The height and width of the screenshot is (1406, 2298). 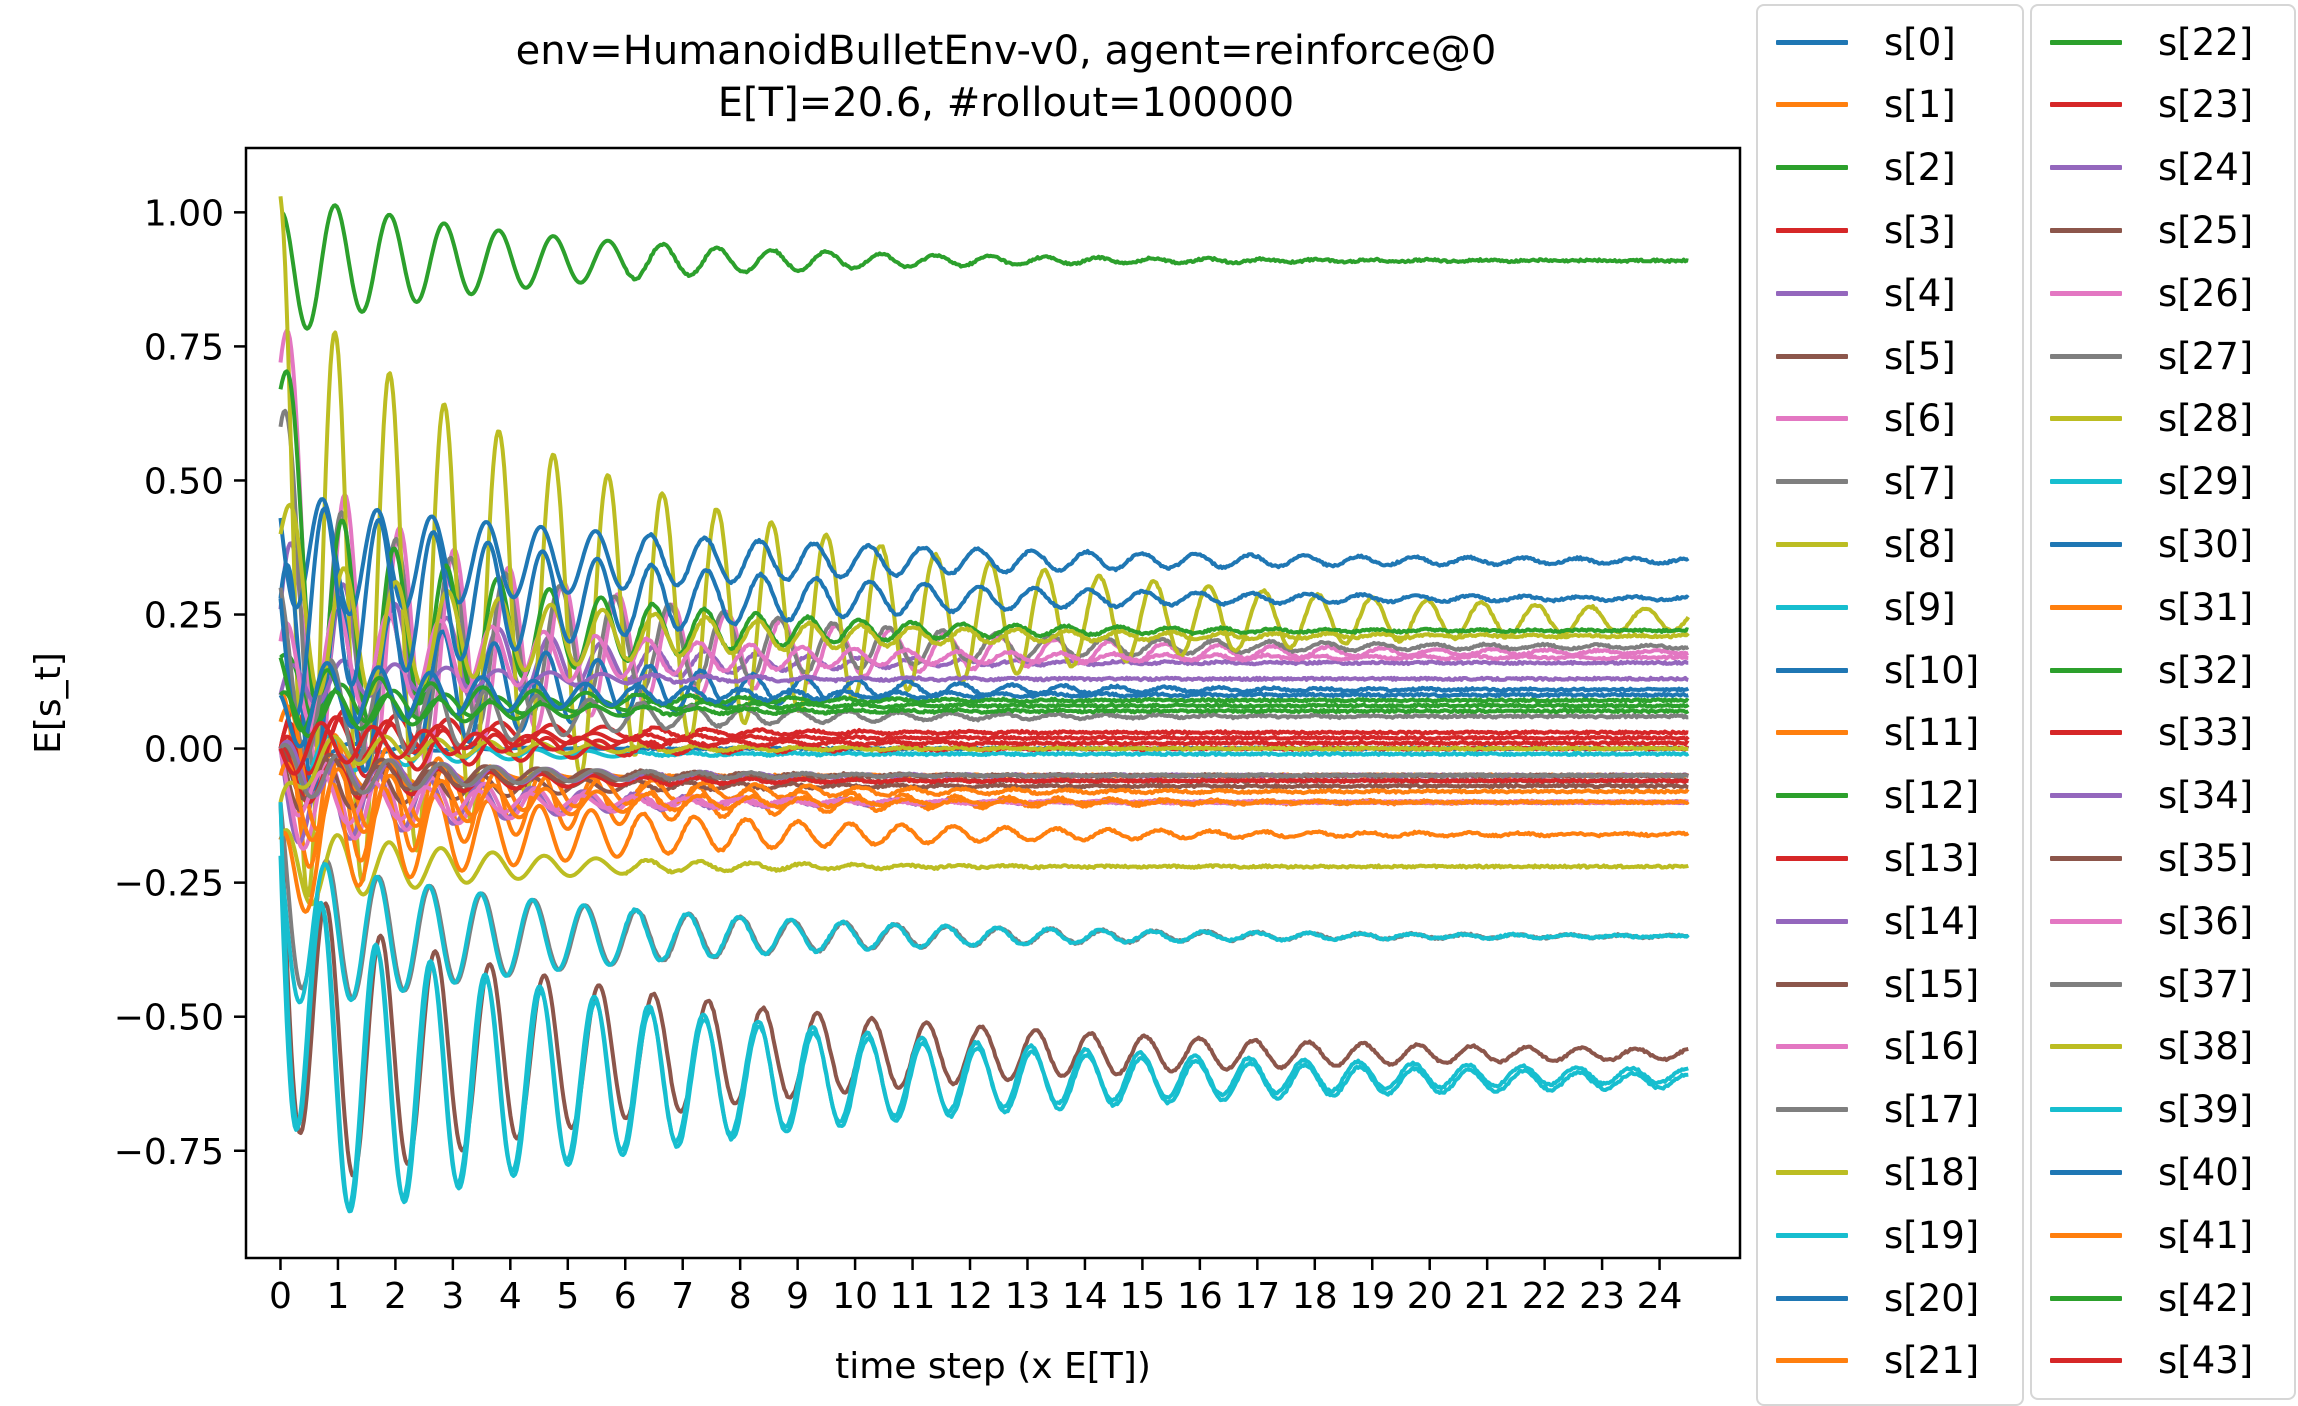 What do you see at coordinates (740, 1296) in the screenshot?
I see `x-tick-label: 8` at bounding box center [740, 1296].